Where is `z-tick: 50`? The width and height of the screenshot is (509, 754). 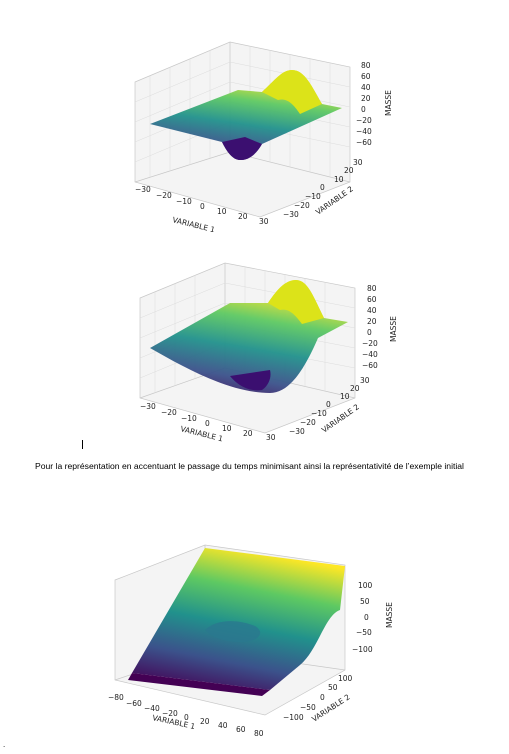
z-tick: 50 is located at coordinates (365, 601).